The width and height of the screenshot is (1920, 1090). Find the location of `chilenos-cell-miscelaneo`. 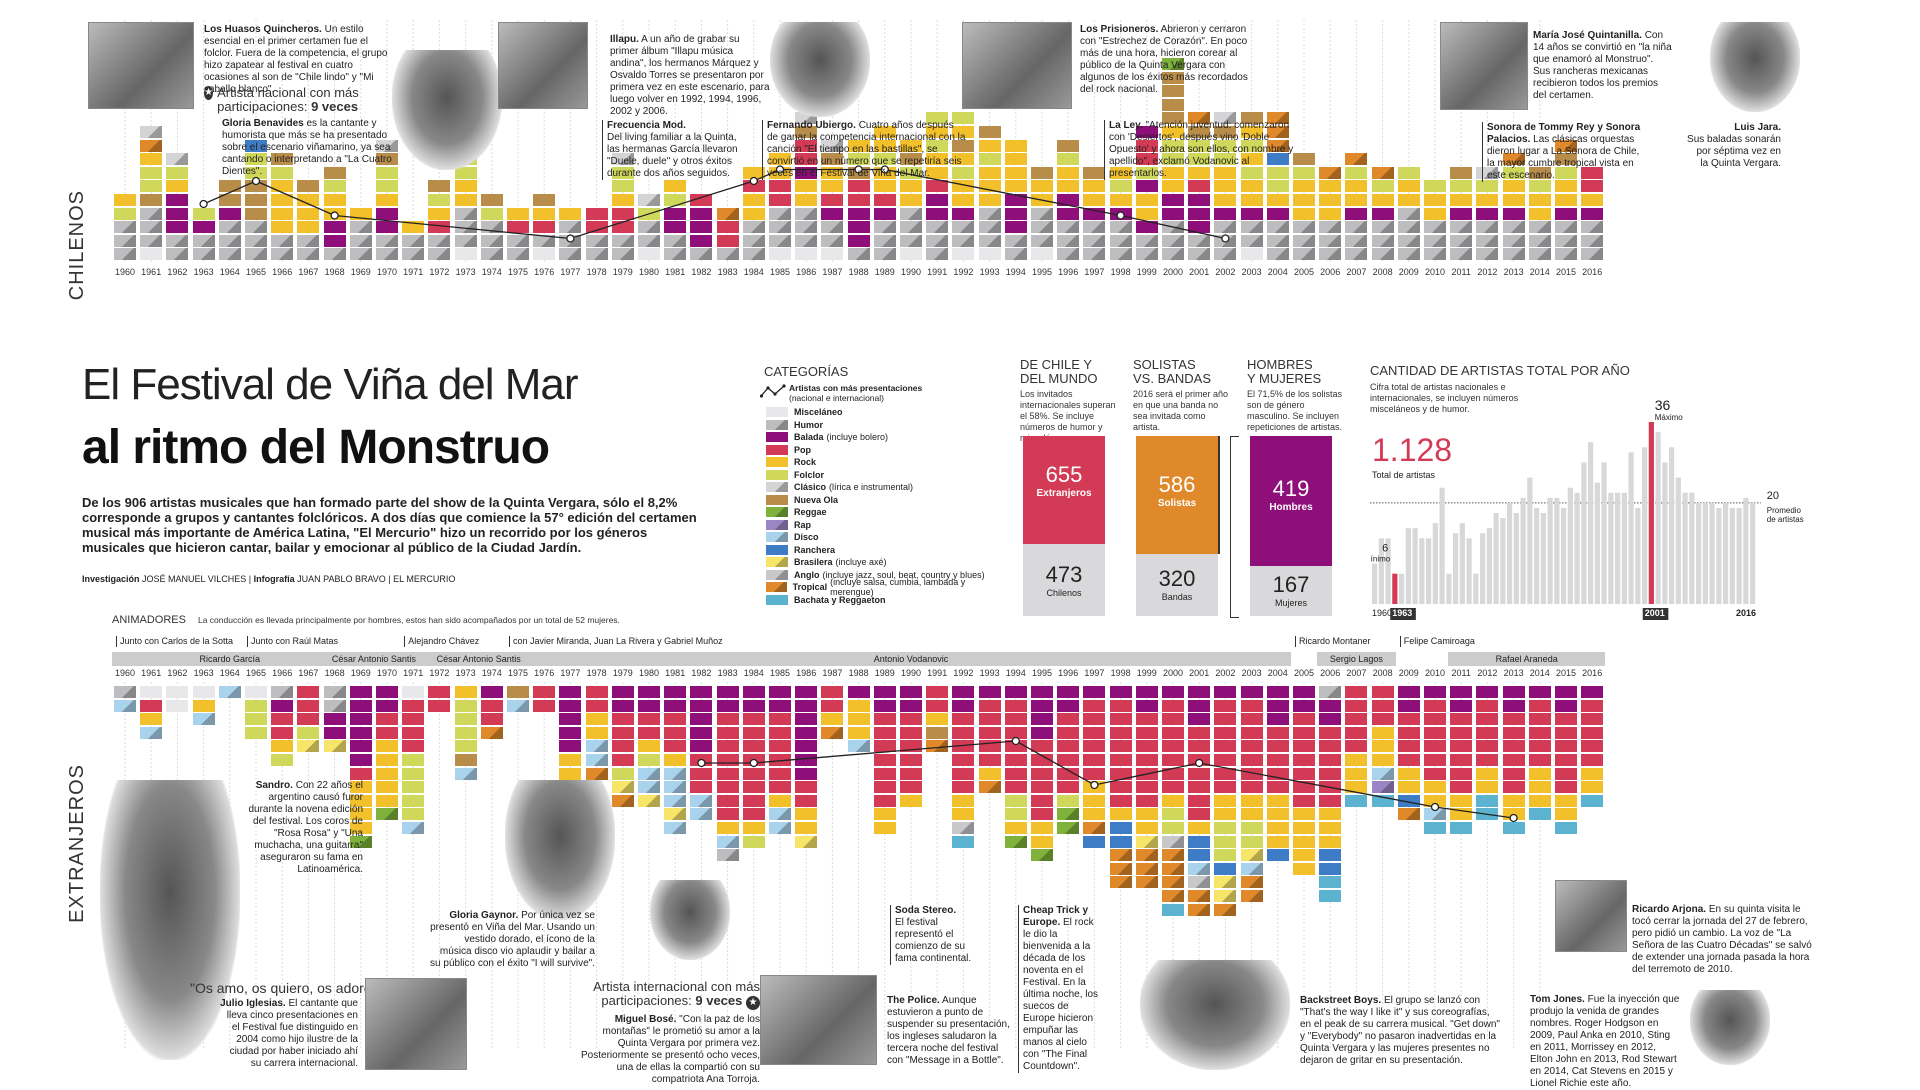

chilenos-cell-miscelaneo is located at coordinates (989, 254).